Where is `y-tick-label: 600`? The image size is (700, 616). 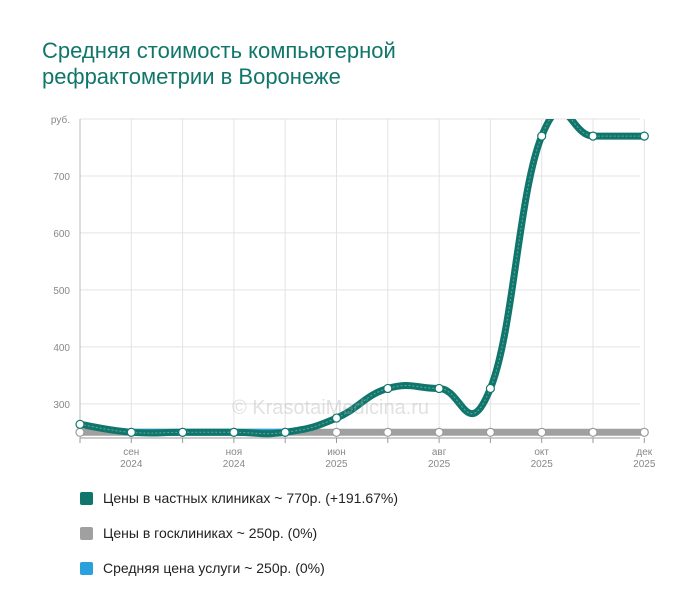
y-tick-label: 600 is located at coordinates (61, 234).